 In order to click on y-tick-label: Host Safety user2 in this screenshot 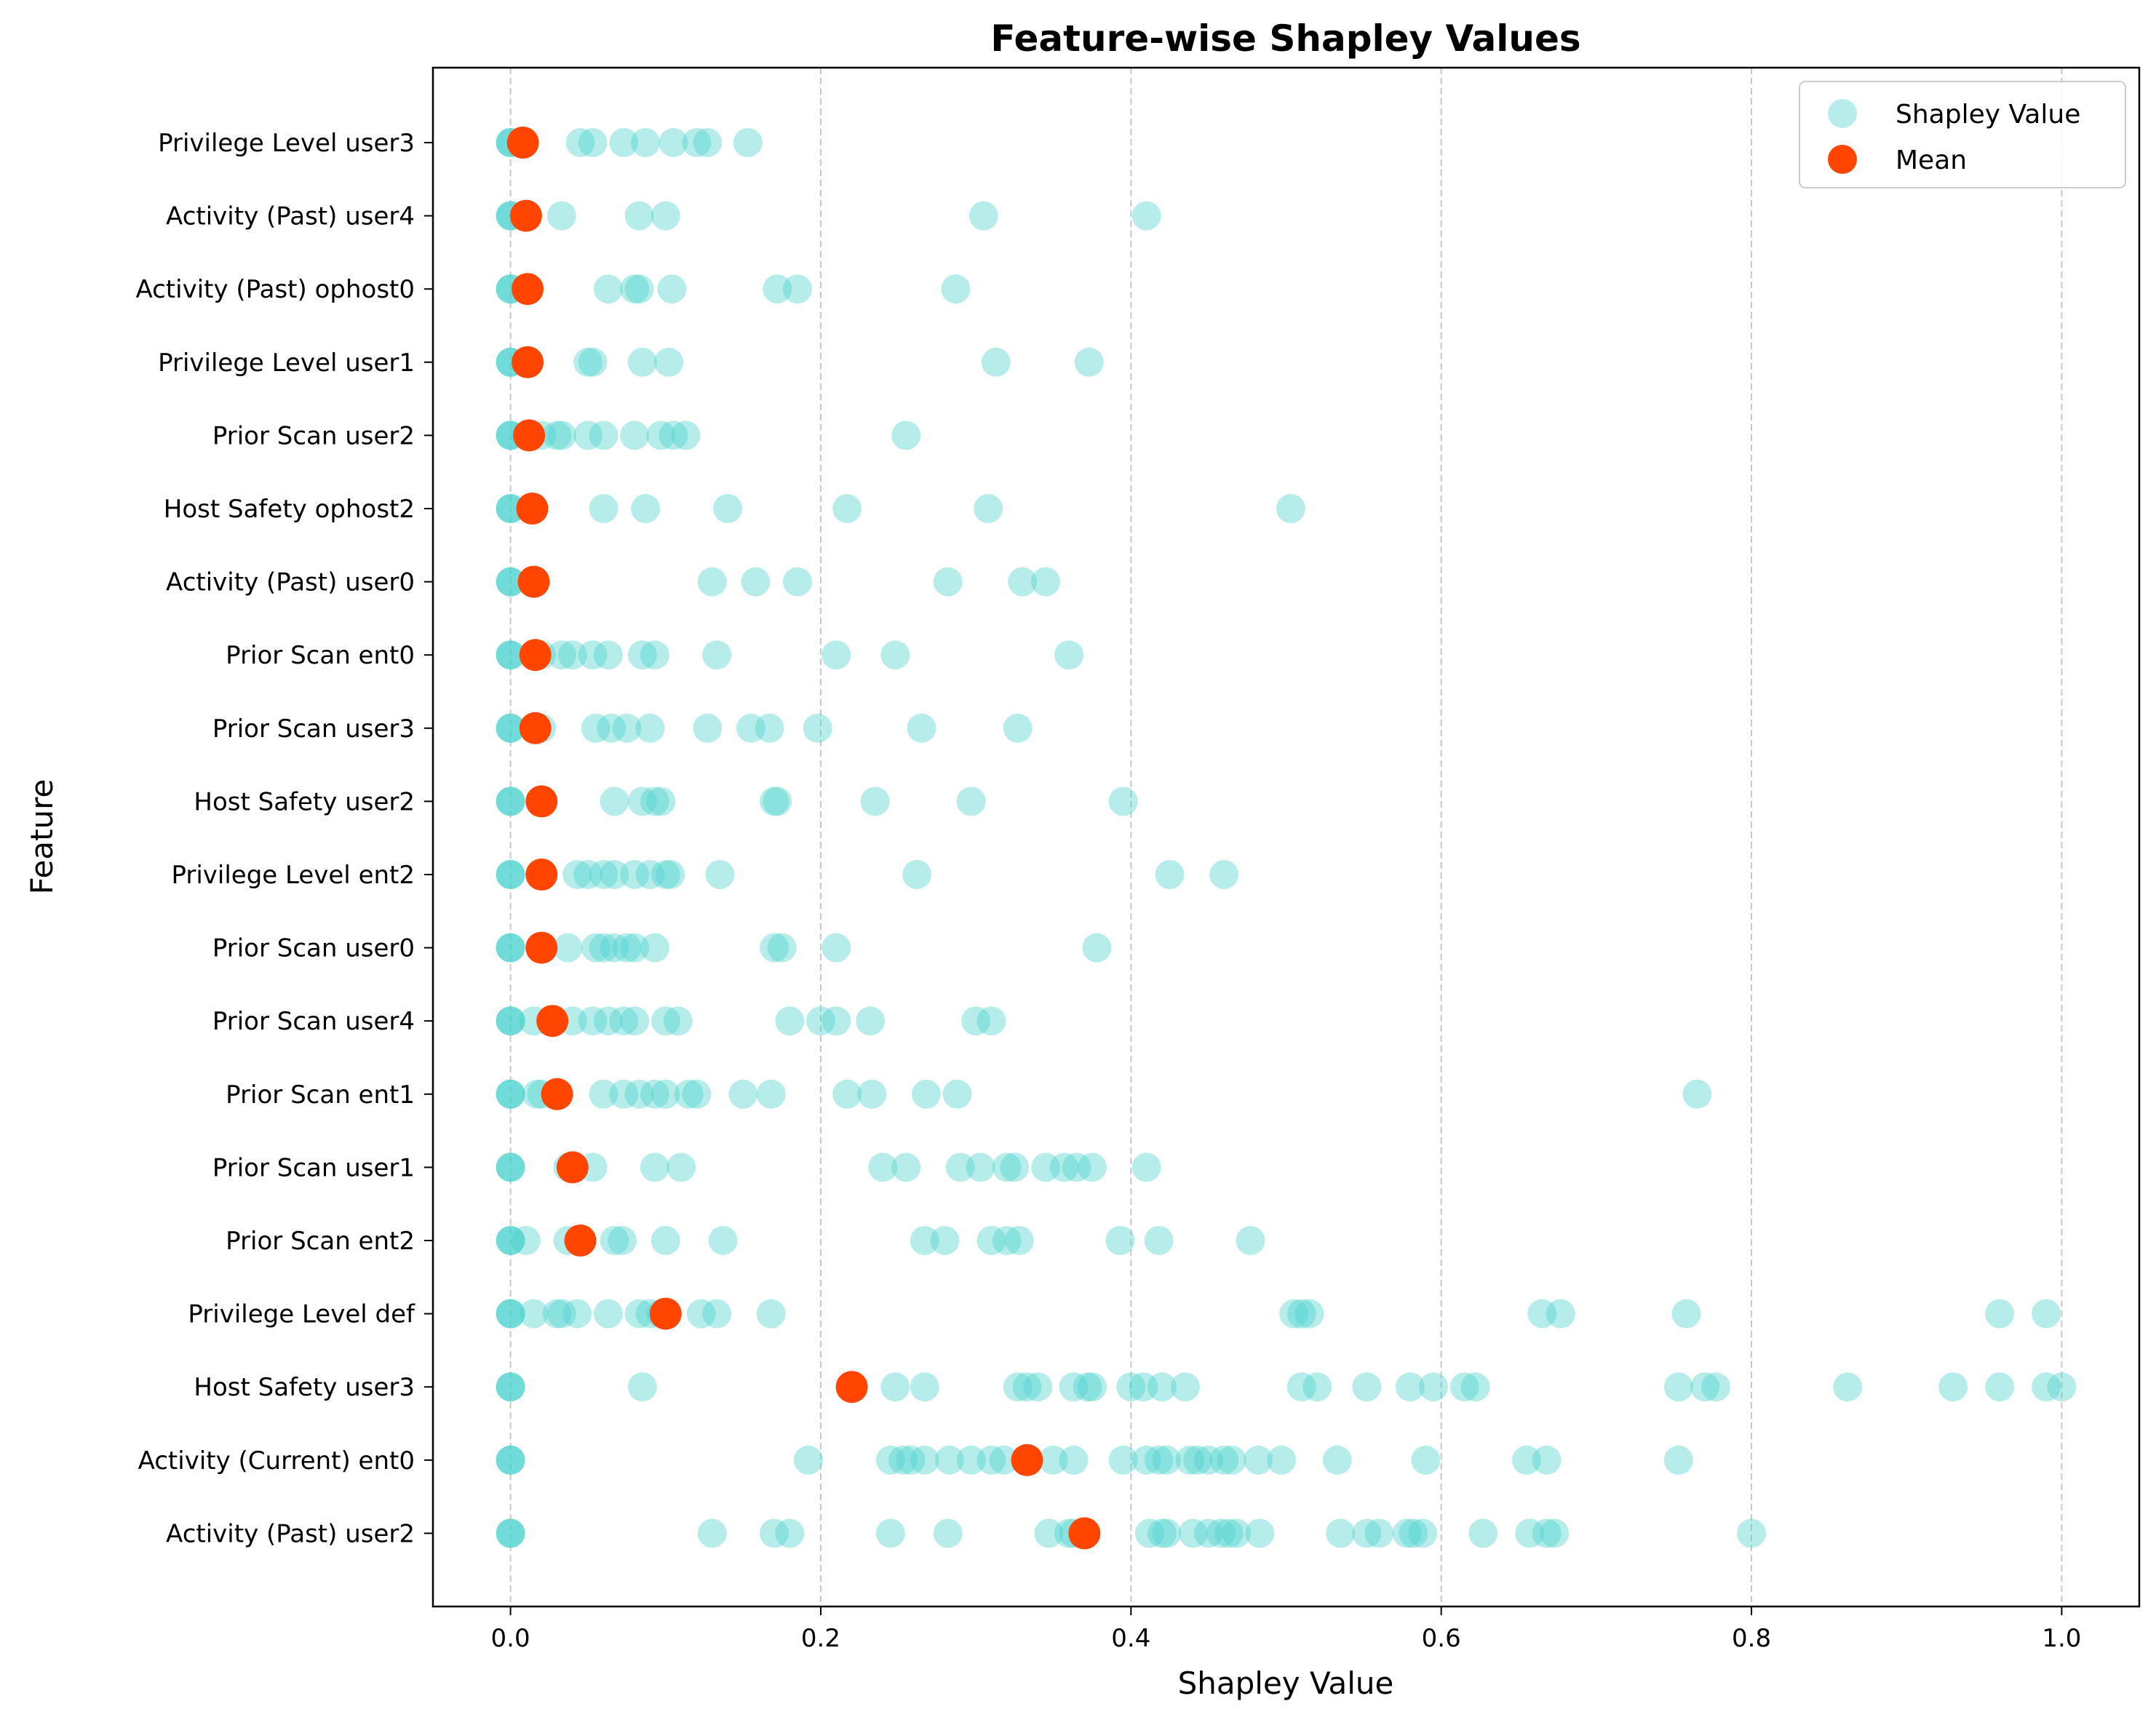, I will do `click(304, 801)`.